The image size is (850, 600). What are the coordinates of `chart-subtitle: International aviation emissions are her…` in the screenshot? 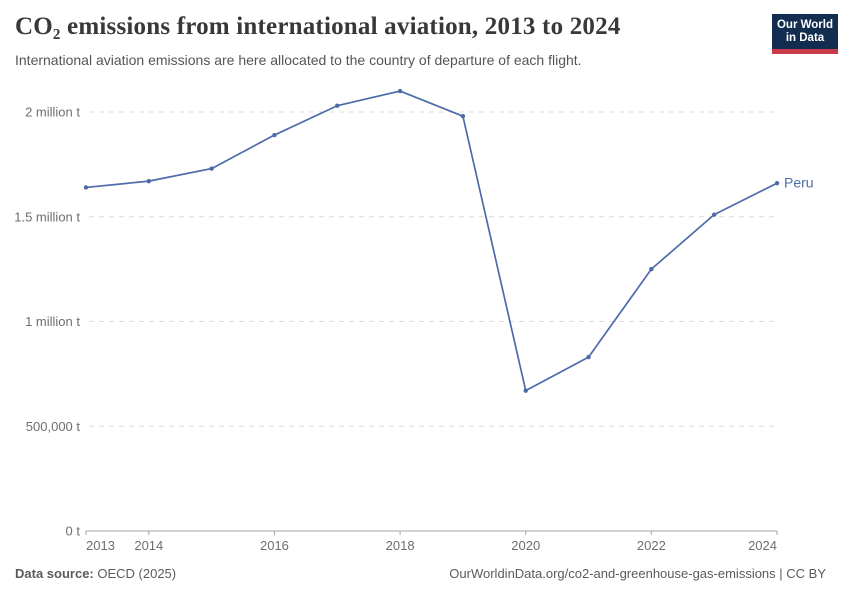 It's located at (298, 60).